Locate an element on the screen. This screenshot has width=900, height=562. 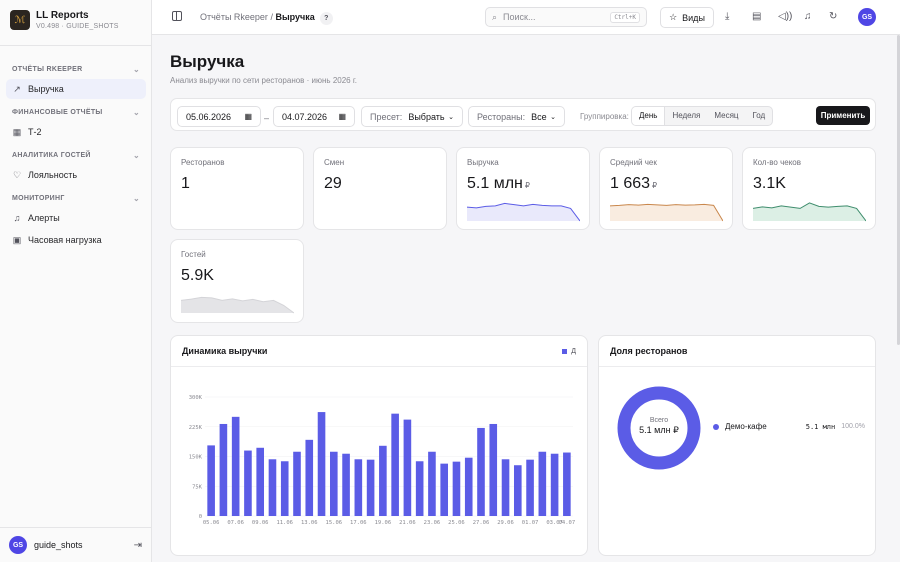
scrollbar is located at coordinates (898, 190).